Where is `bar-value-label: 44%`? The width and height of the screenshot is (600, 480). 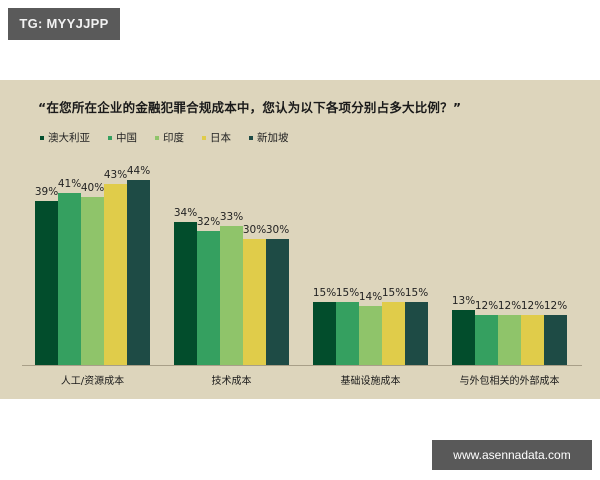
bar-value-label: 44% is located at coordinates (138, 171).